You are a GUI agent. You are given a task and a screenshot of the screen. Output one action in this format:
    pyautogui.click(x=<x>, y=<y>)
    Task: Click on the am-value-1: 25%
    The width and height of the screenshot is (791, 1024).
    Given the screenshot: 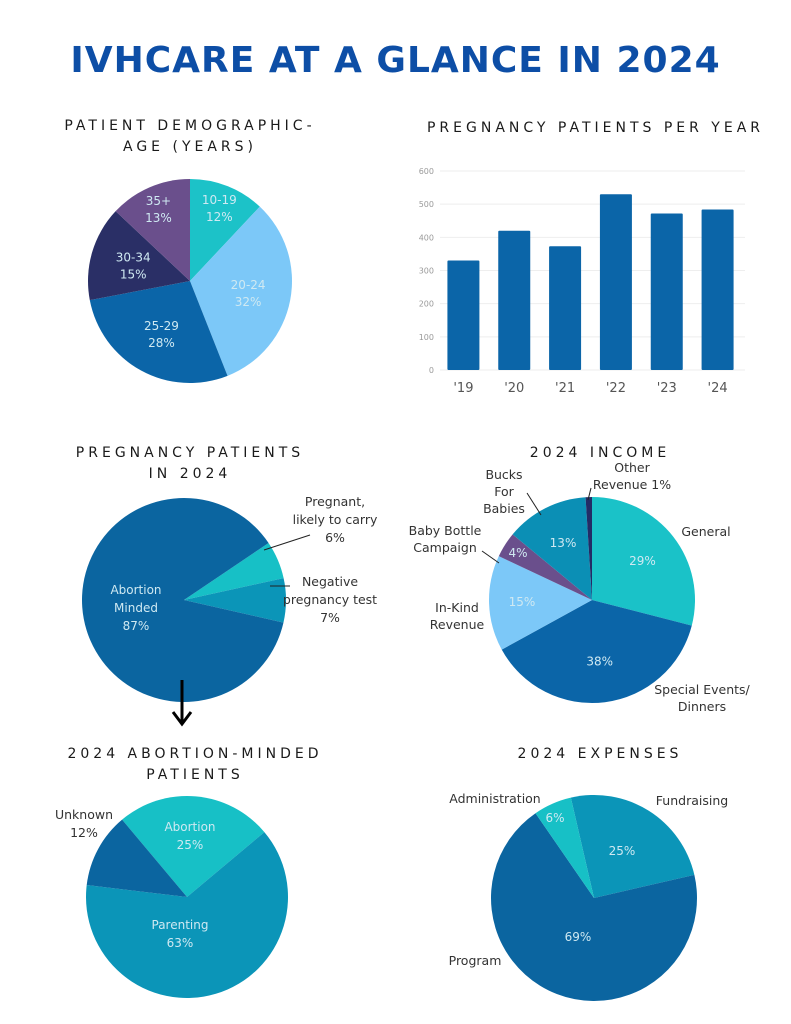 What is the action you would take?
    pyautogui.click(x=190, y=845)
    